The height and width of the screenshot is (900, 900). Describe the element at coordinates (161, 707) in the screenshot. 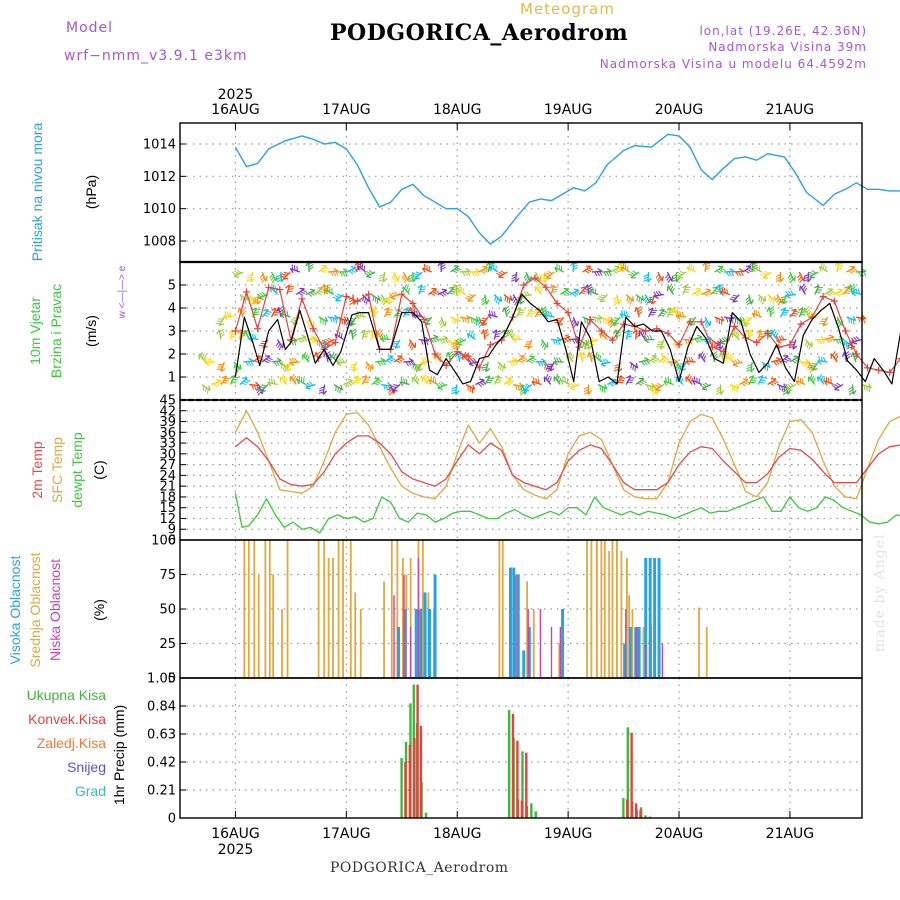

I see `ytick-label: 0.84` at that location.